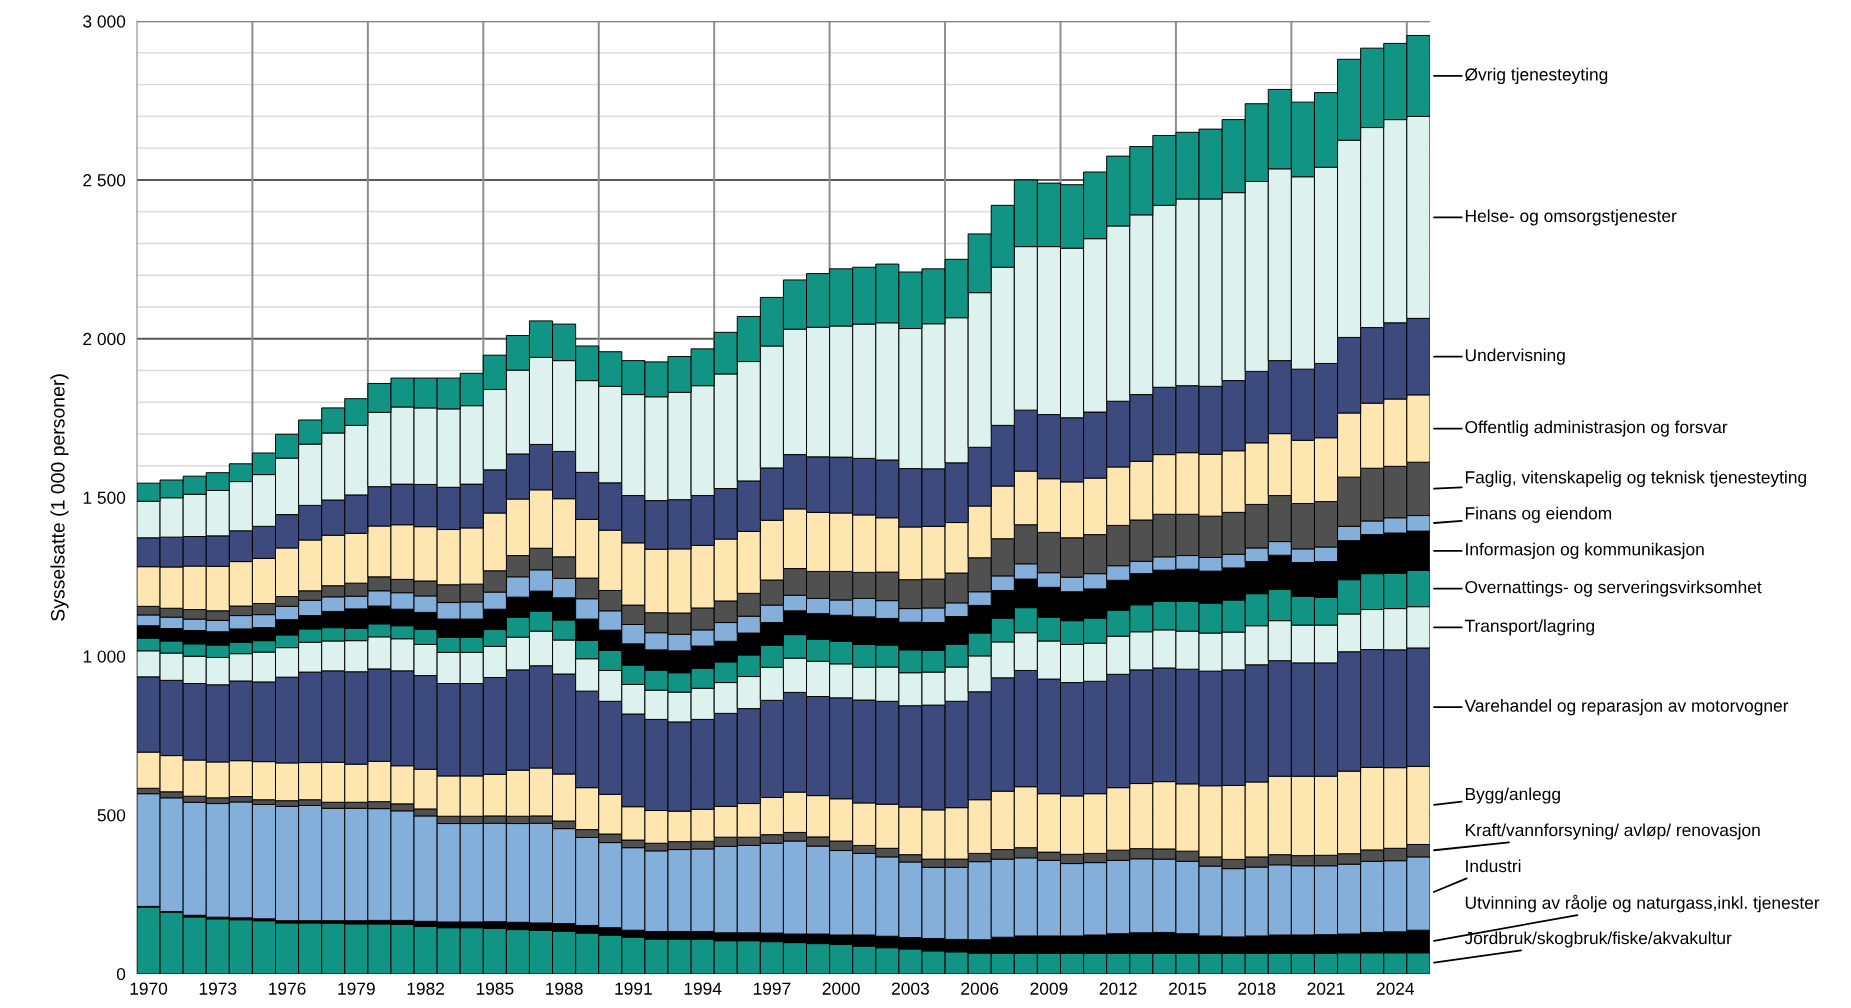  What do you see at coordinates (1613, 588) in the screenshot?
I see `legend-label: Overnattings- og serveringsvirksomhet` at bounding box center [1613, 588].